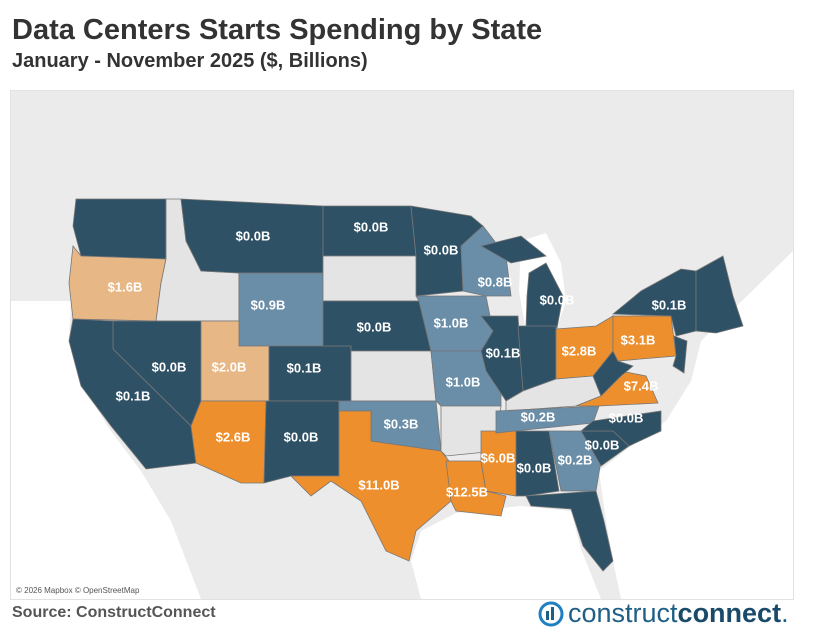 This screenshot has height=642, width=815. What do you see at coordinates (663, 613) in the screenshot?
I see `constructconnect-logo: constructconnect.` at bounding box center [663, 613].